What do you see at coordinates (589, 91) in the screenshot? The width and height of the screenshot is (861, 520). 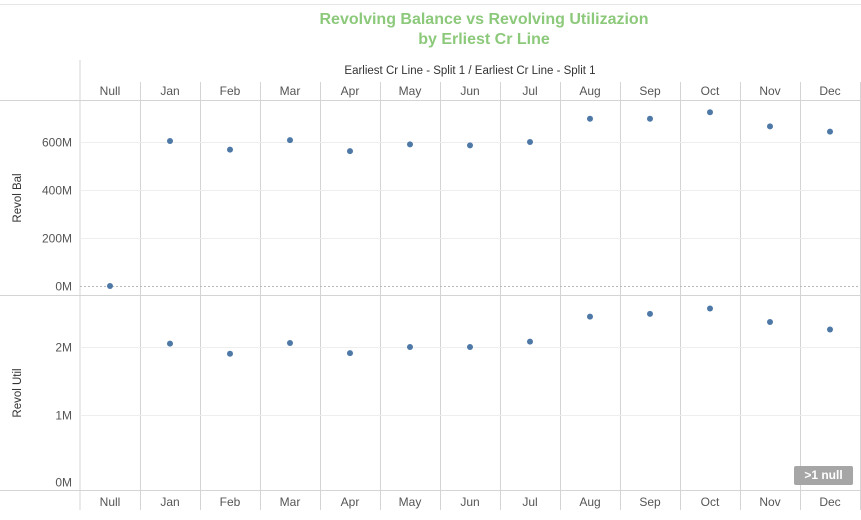 I see `x-tick-label-top: Aug` at bounding box center [589, 91].